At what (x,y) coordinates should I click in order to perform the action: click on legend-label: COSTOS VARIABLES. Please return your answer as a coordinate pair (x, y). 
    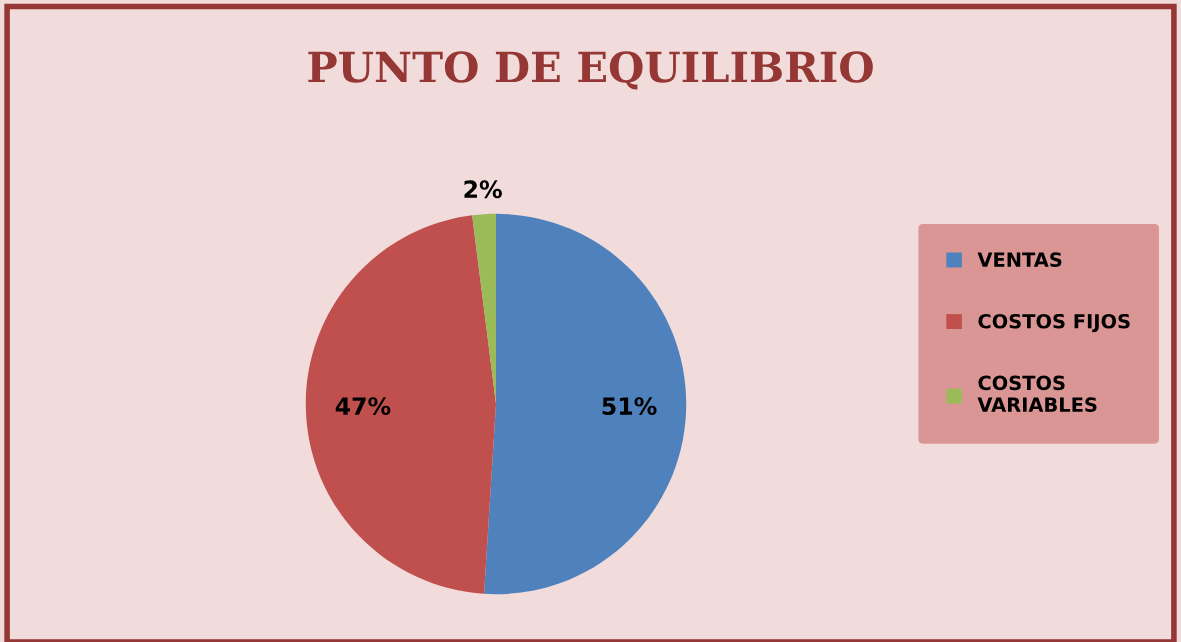
    Looking at the image, I should click on (1037, 393).